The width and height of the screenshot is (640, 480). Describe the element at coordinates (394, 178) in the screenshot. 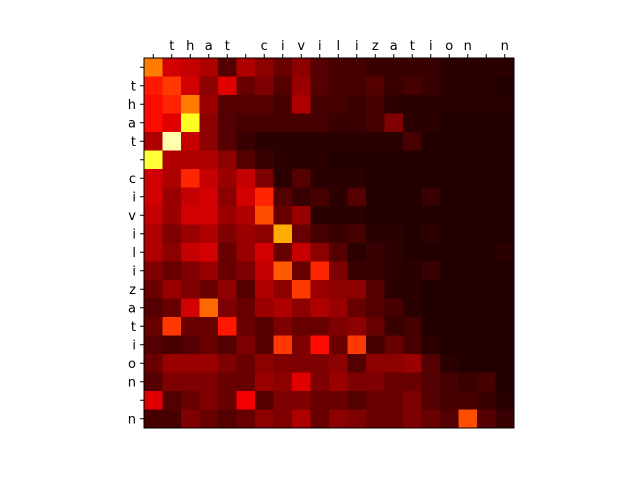

I see `heatmap-cell-r6-c13` at that location.